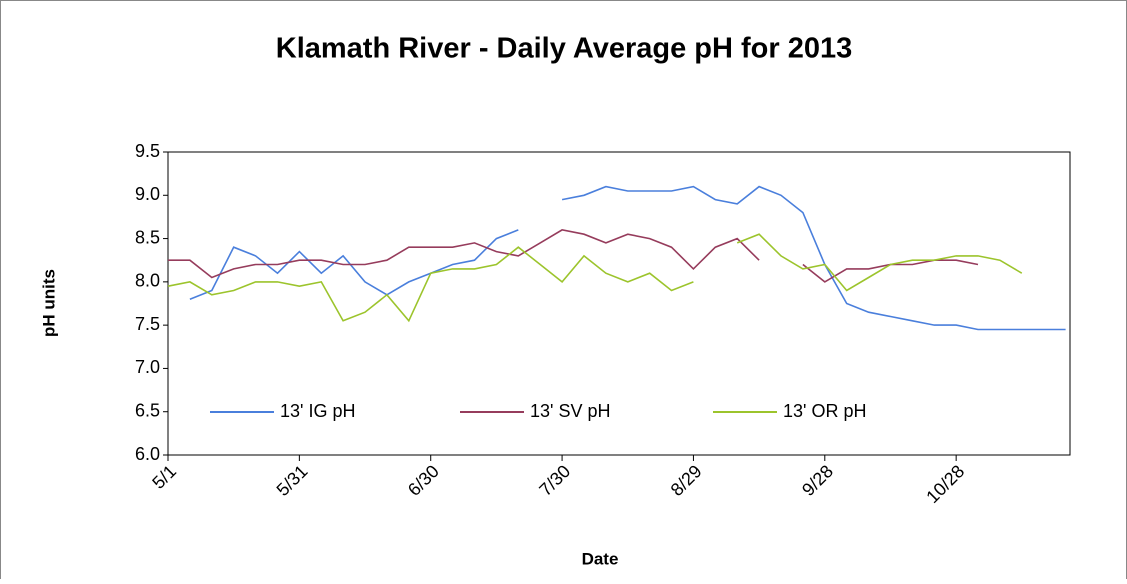 The width and height of the screenshot is (1127, 584). Describe the element at coordinates (147, 151) in the screenshot. I see `y-tick-label: 9.5` at that location.